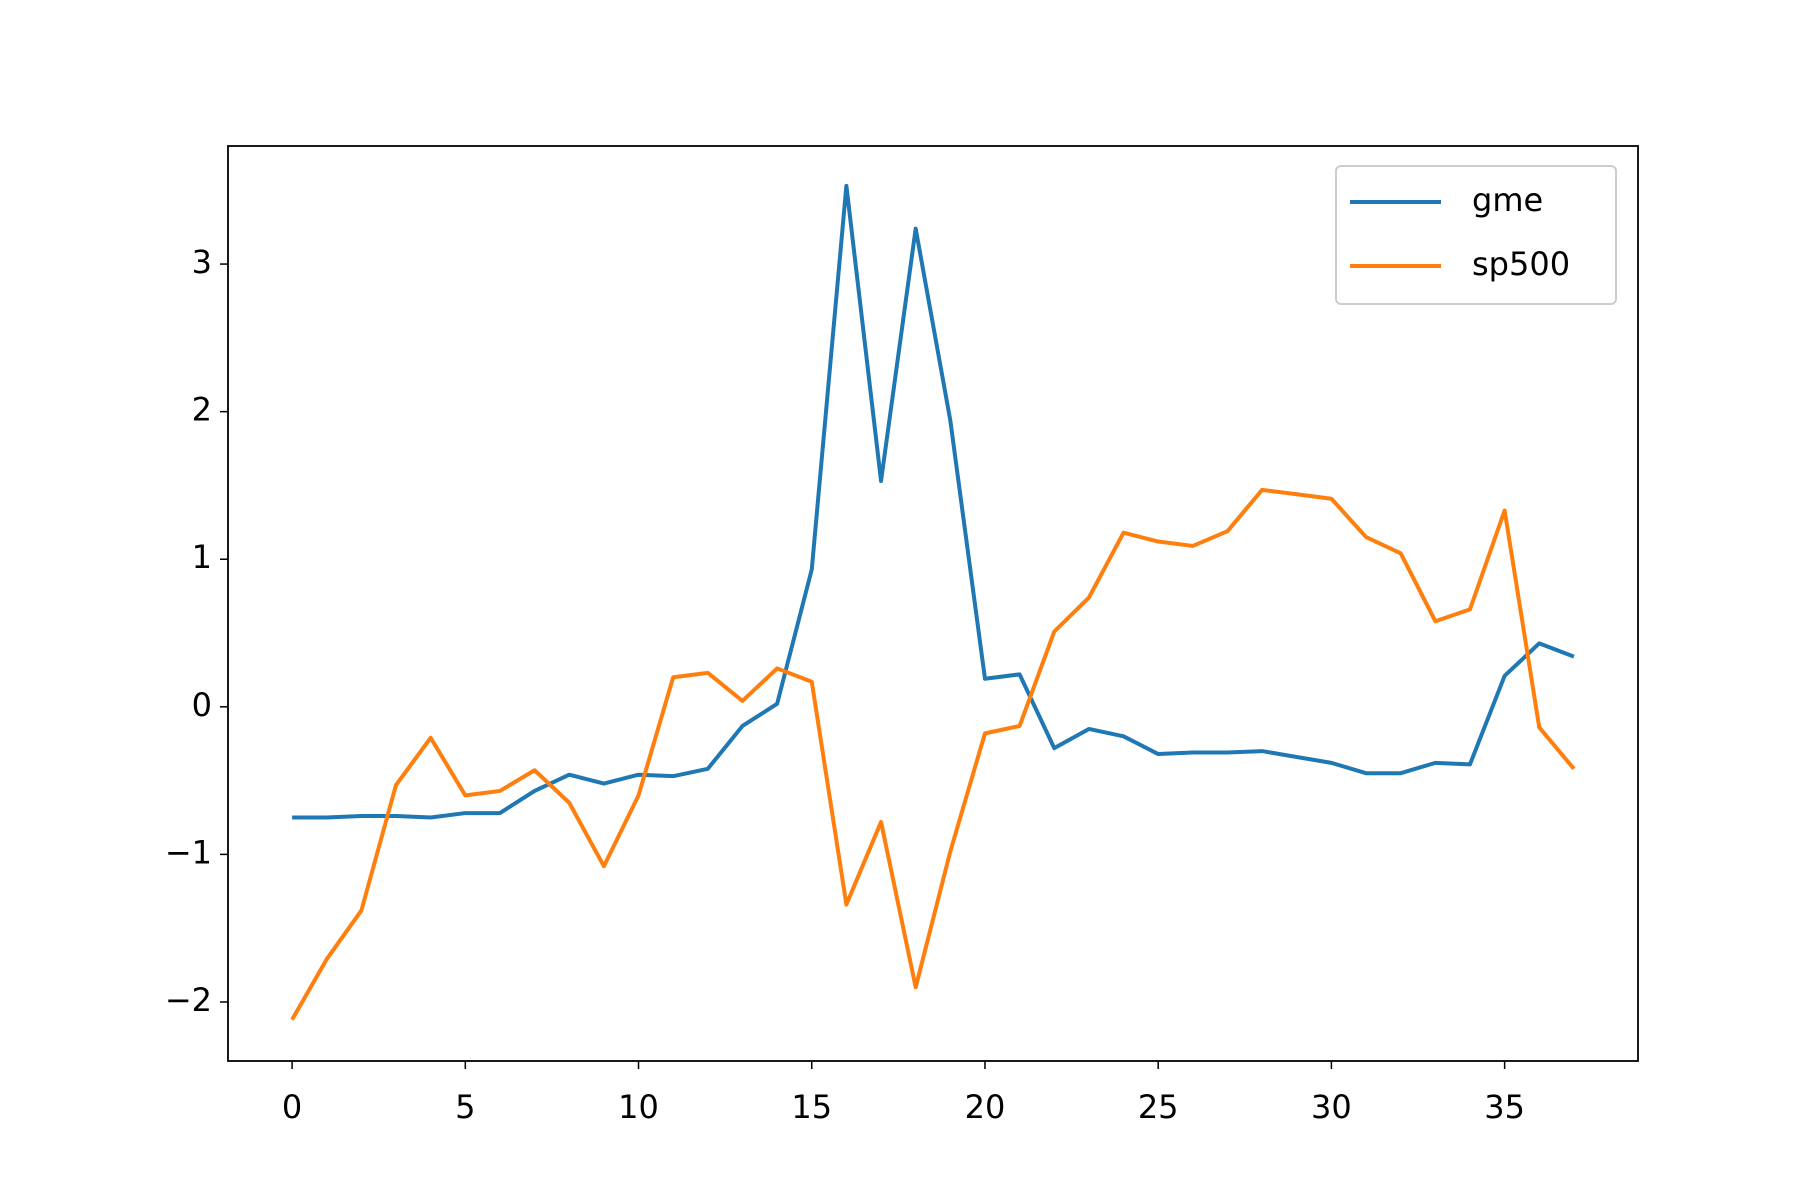 The image size is (1800, 1204). What do you see at coordinates (202, 557) in the screenshot?
I see `y-tick-label: 1` at bounding box center [202, 557].